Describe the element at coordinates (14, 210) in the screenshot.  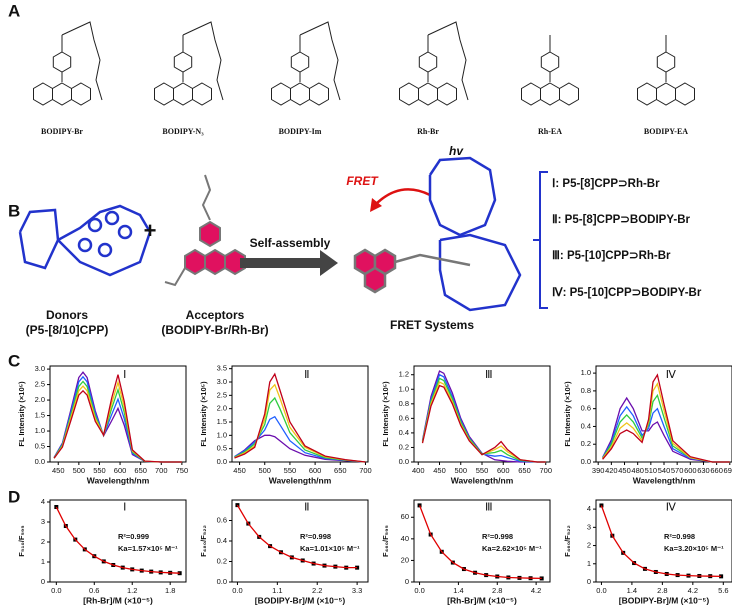
I see `panel-label: B` at that location.